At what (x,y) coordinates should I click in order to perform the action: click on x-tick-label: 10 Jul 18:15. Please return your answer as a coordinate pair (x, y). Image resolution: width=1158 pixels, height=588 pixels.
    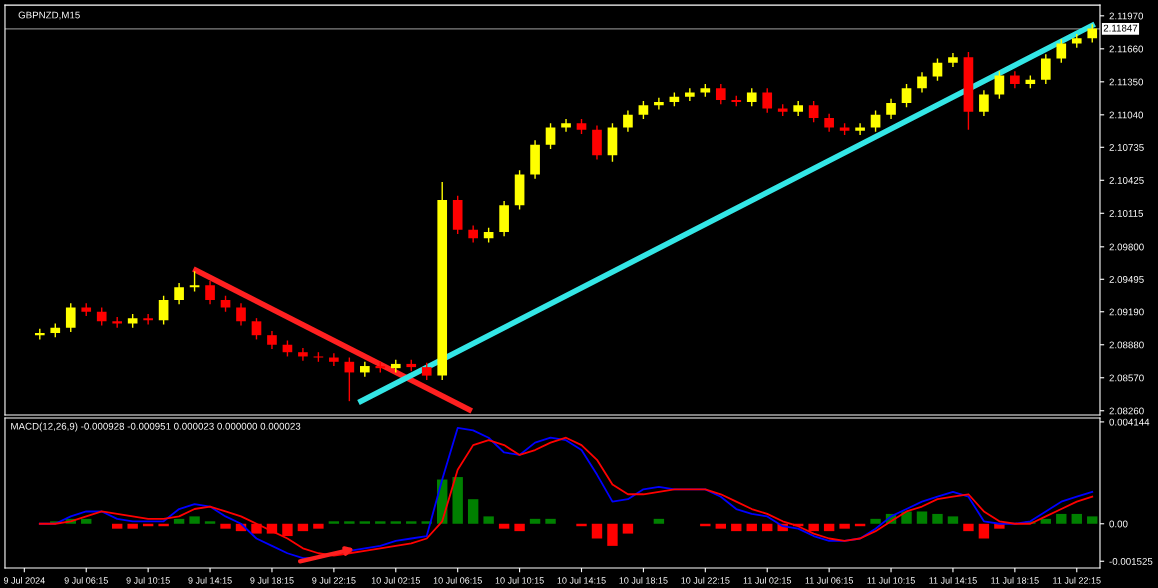
    Looking at the image, I should click on (643, 580).